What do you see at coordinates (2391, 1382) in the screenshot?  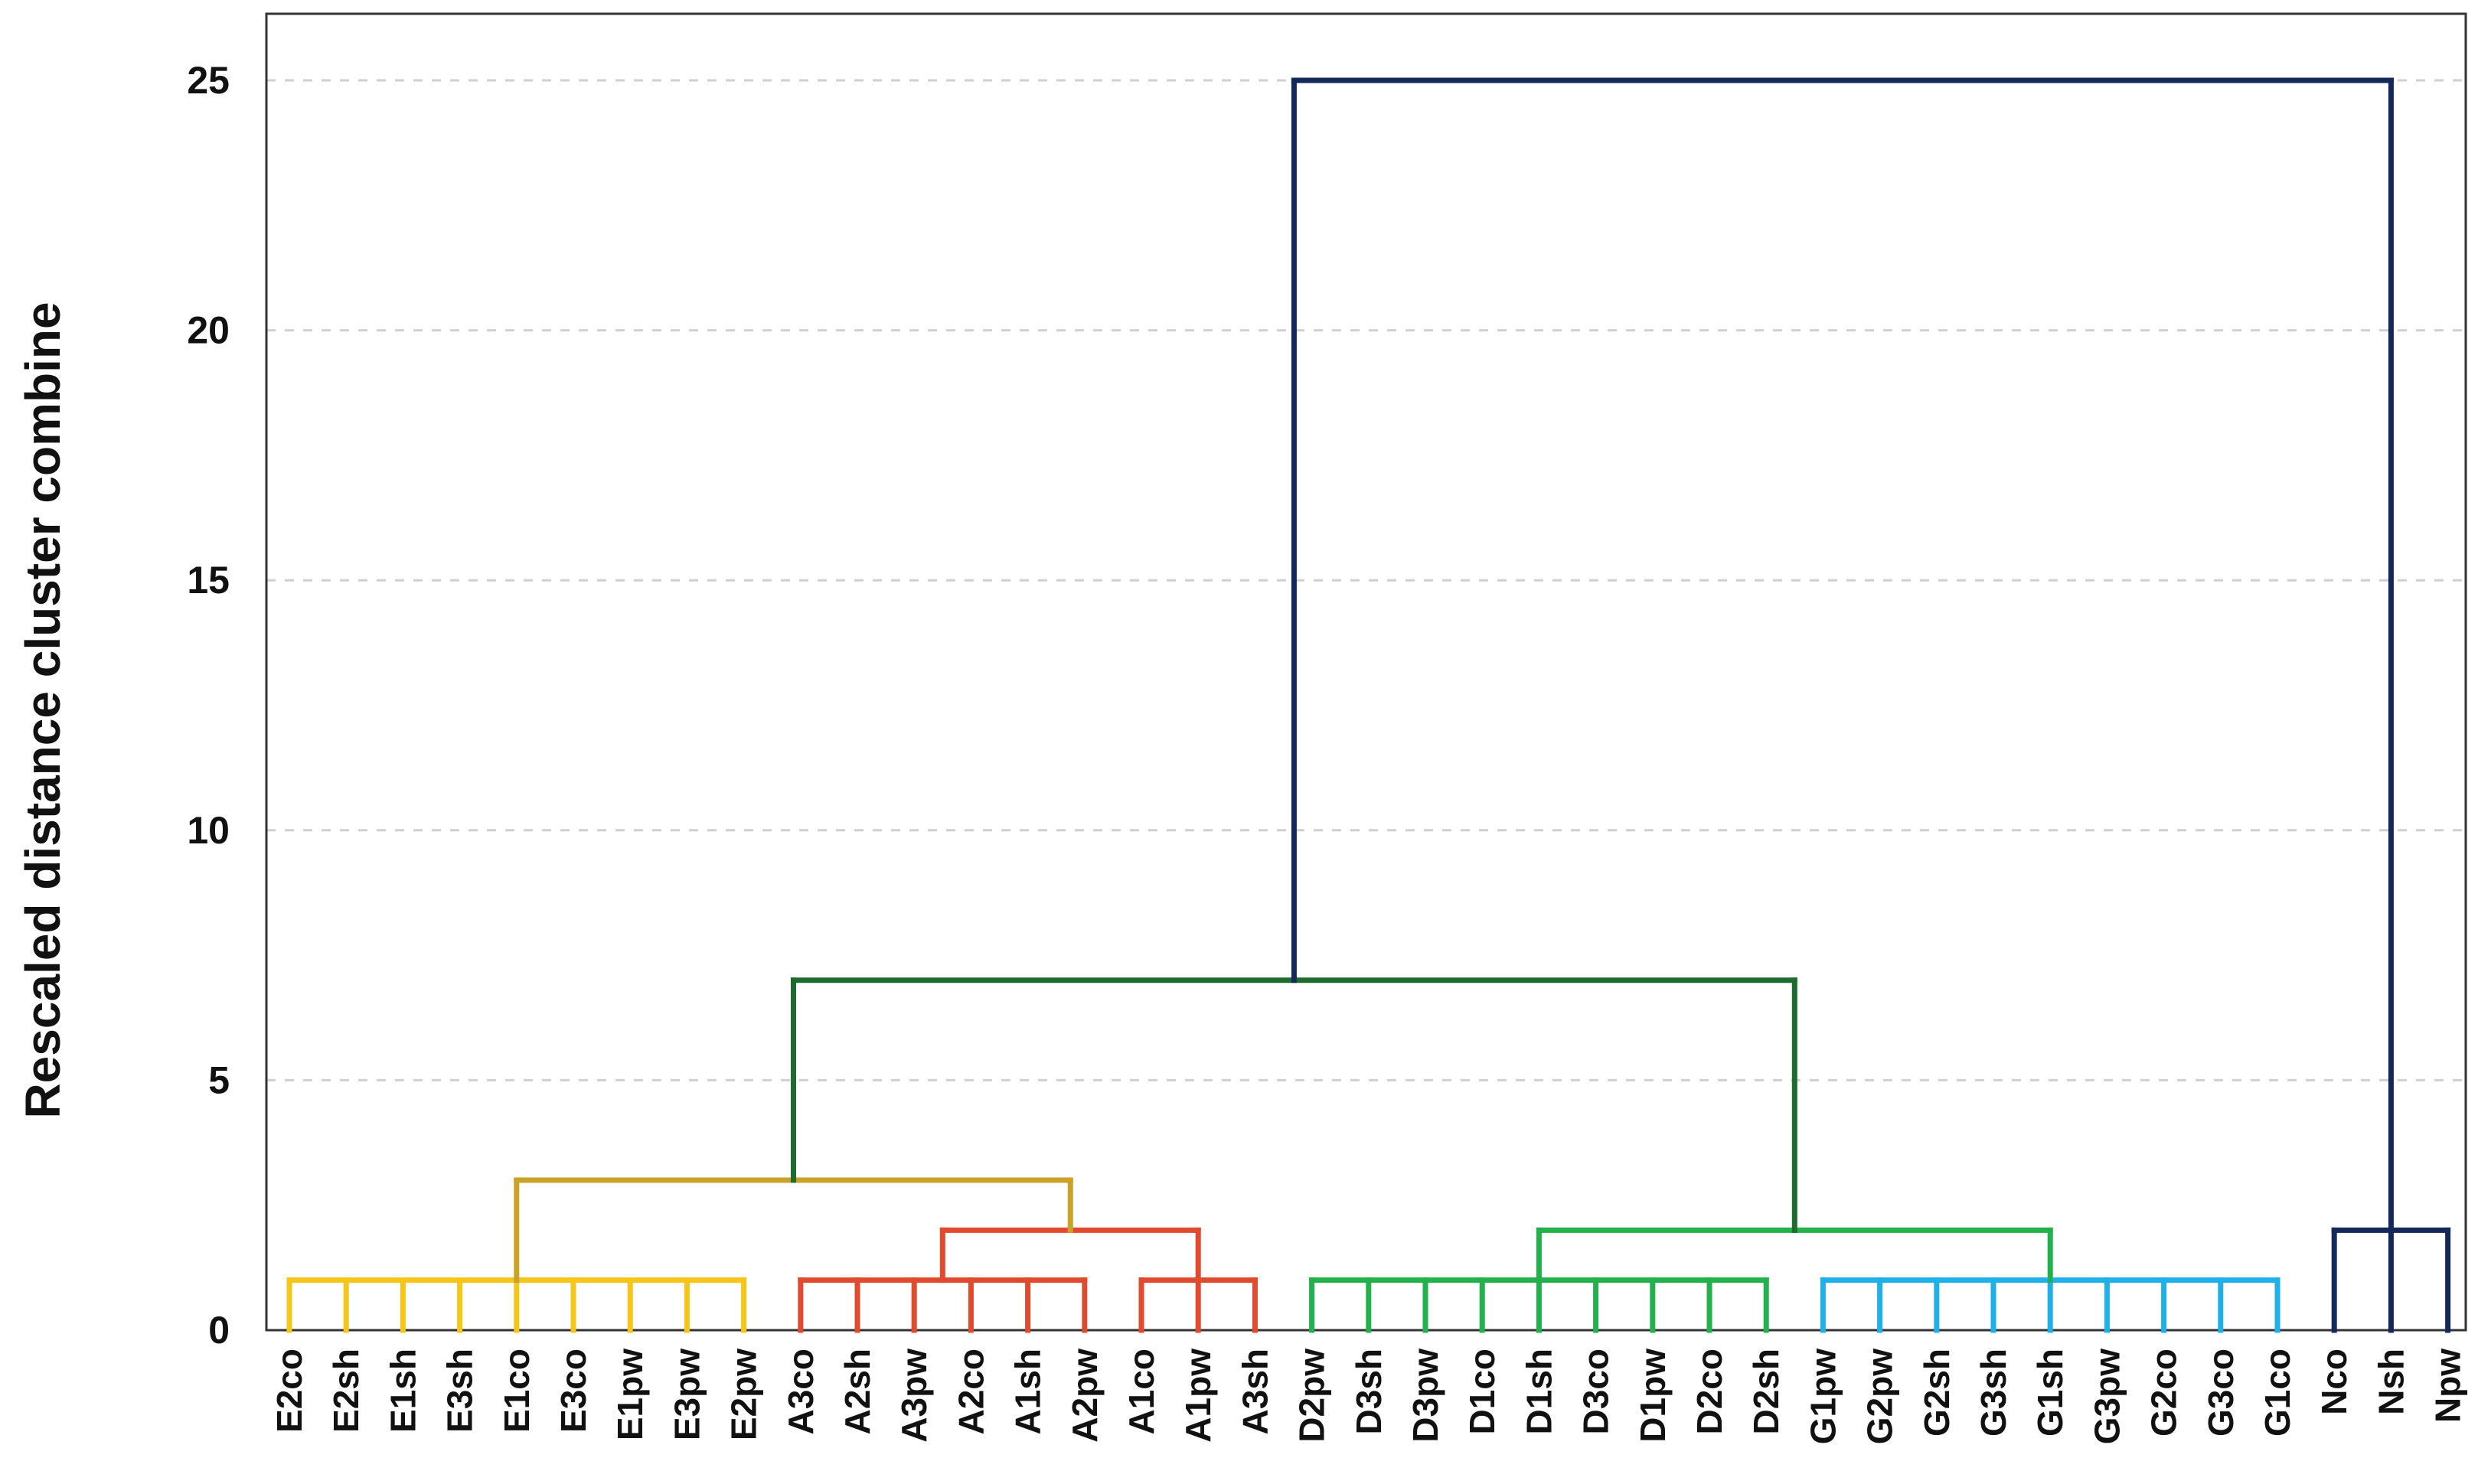 I see `leaf-label: Nsh` at bounding box center [2391, 1382].